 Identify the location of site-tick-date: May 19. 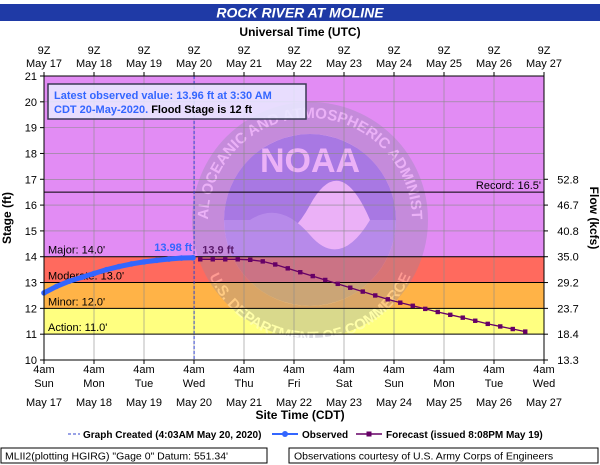
(144, 403).